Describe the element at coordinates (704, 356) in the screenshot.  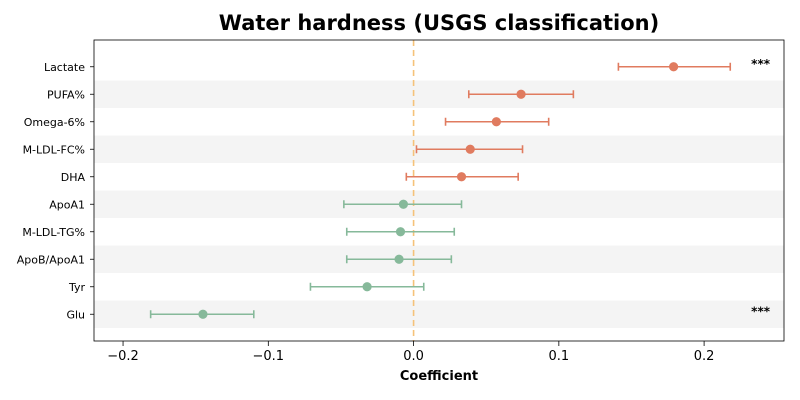
I see `x-tick-label: 0.2` at that location.